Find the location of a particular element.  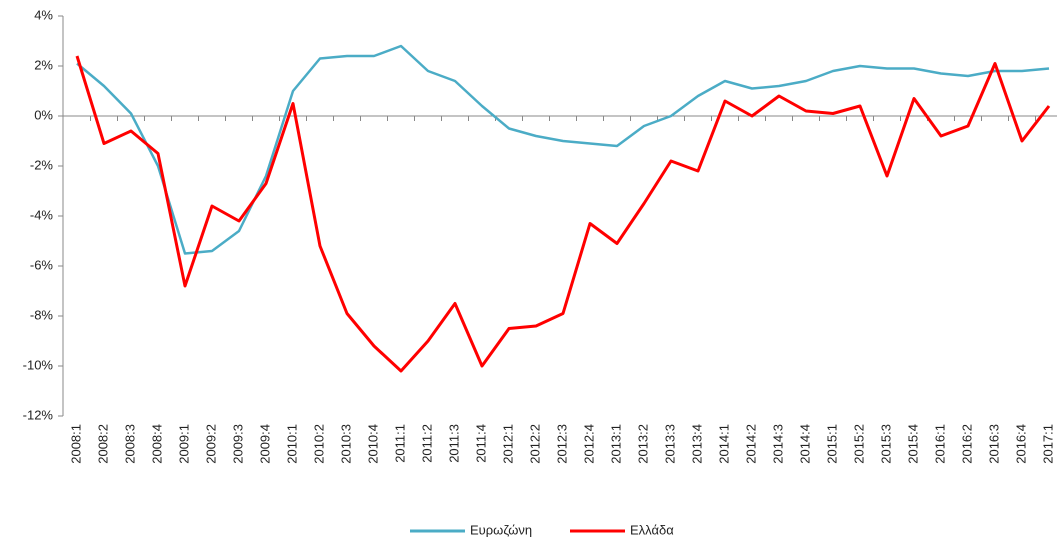

x-tick-label: 2009:4 is located at coordinates (264, 444).